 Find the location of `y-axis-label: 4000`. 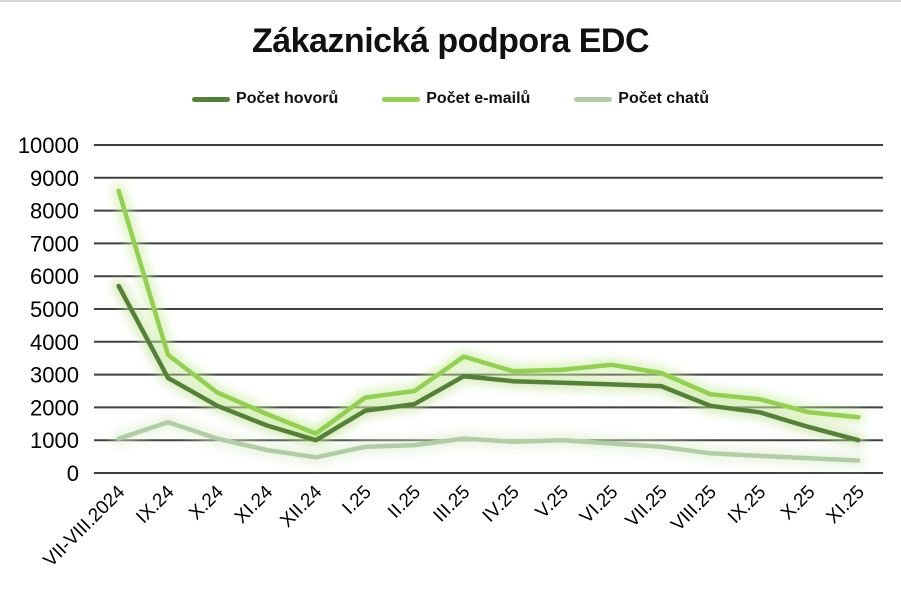

y-axis-label: 4000 is located at coordinates (54, 342).